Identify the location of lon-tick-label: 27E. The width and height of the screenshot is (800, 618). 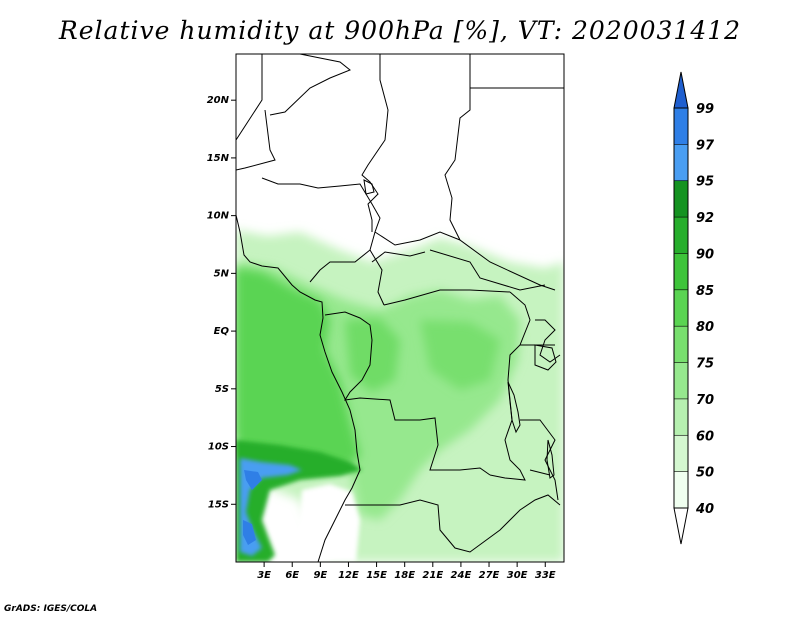
(489, 575).